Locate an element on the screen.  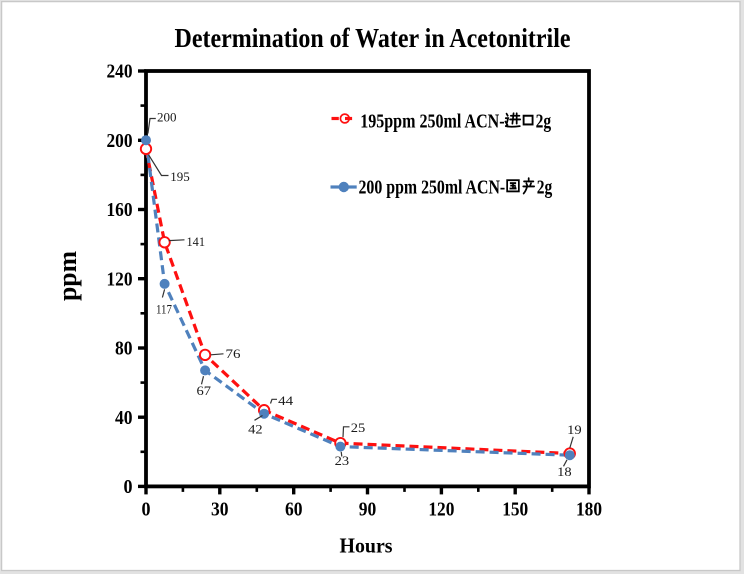
svg-text: 240 is located at coordinates (120, 72).